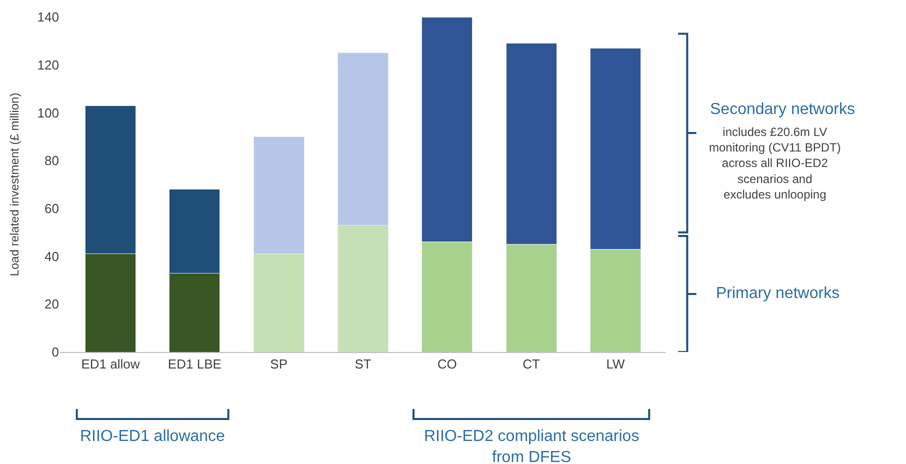 Image resolution: width=906 pixels, height=464 pixels. Describe the element at coordinates (110, 364) in the screenshot. I see `x-tick-label: ED1 allow` at that location.